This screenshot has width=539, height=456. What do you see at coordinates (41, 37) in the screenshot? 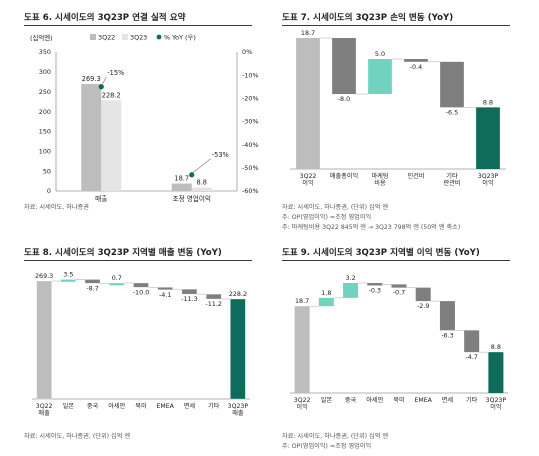
I see `unit-label: (십억엔)` at bounding box center [41, 37].